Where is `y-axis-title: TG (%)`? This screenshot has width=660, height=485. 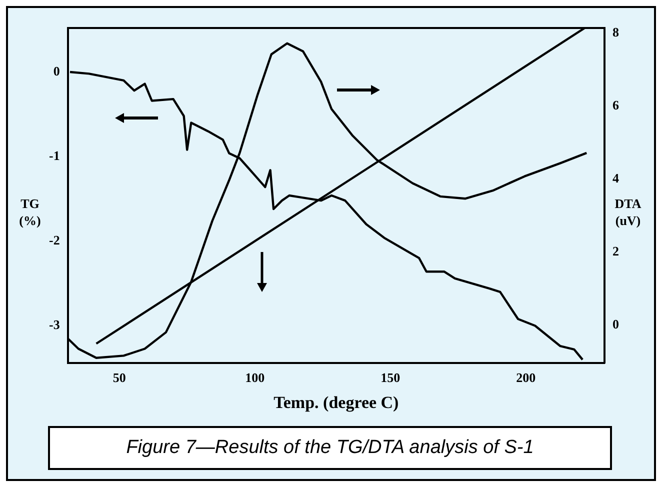
y-axis-title: TG (%) is located at coordinates (30, 212).